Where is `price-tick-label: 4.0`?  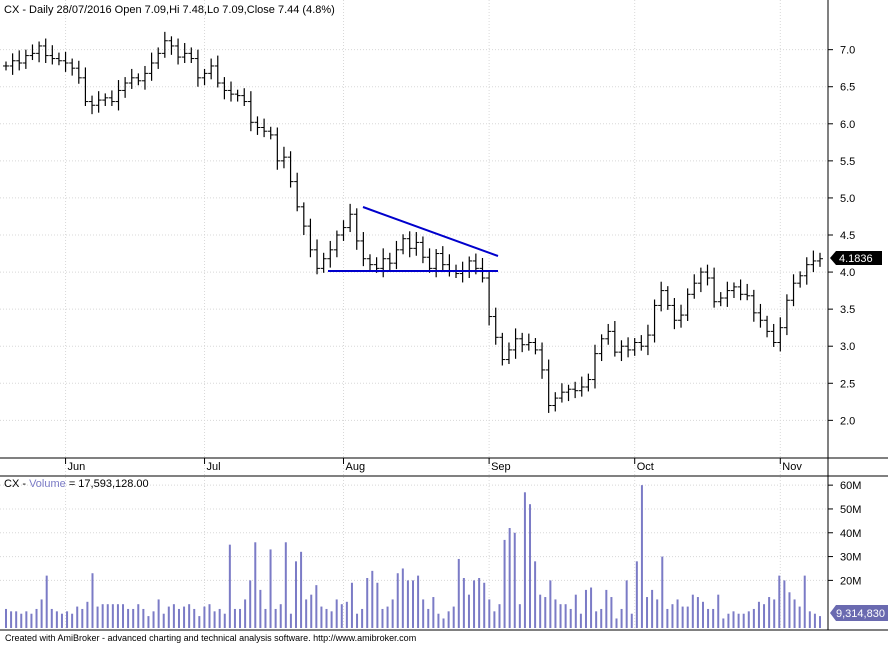 price-tick-label: 4.0 is located at coordinates (847, 273).